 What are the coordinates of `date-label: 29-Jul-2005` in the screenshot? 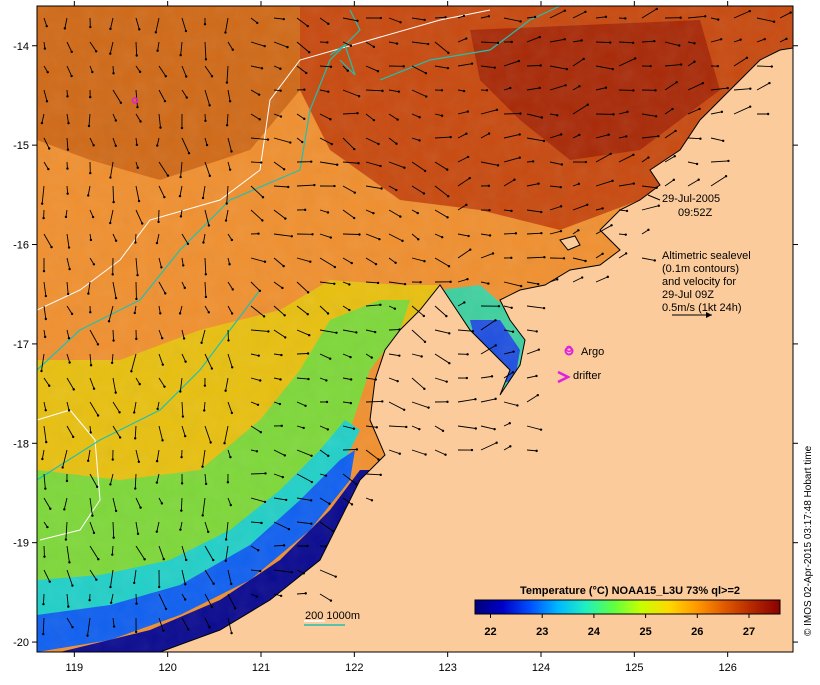 It's located at (691, 199).